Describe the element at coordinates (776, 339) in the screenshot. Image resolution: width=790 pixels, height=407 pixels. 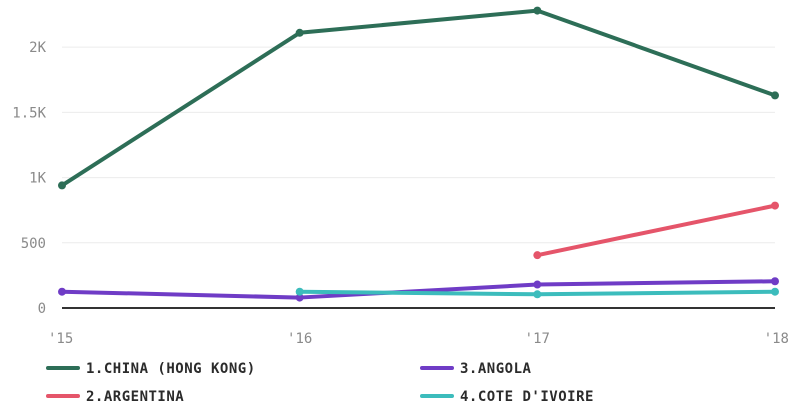
I see `x-tick-label: '18` at that location.